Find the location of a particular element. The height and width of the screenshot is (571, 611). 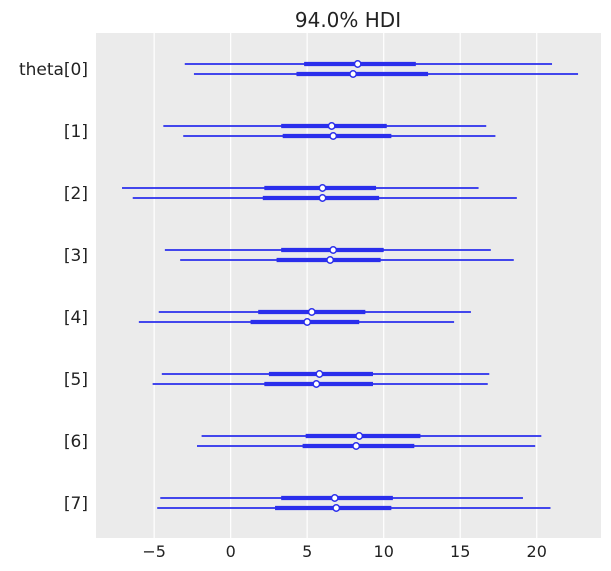

x-tick-label: 0 is located at coordinates (231, 551).